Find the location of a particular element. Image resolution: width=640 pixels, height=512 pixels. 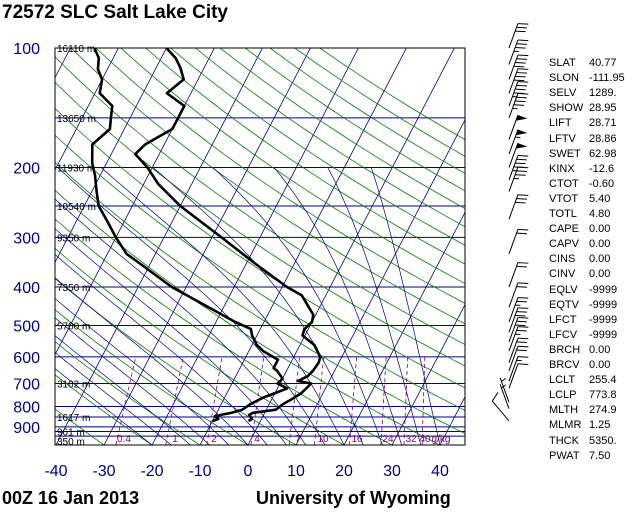

index-row: CTOT -0.60 is located at coordinates (581, 184).